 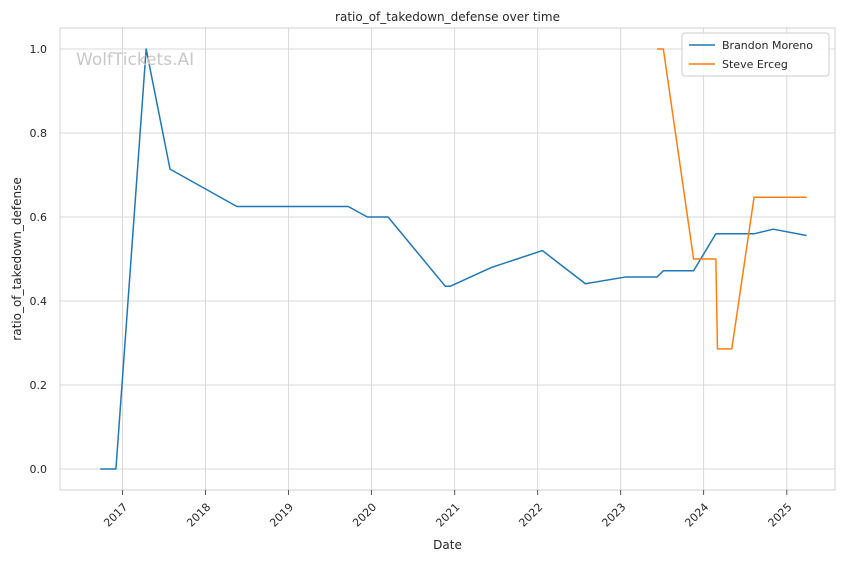 What do you see at coordinates (447, 17) in the screenshot?
I see `chart-title: ratio_of_takedown_defense over time` at bounding box center [447, 17].